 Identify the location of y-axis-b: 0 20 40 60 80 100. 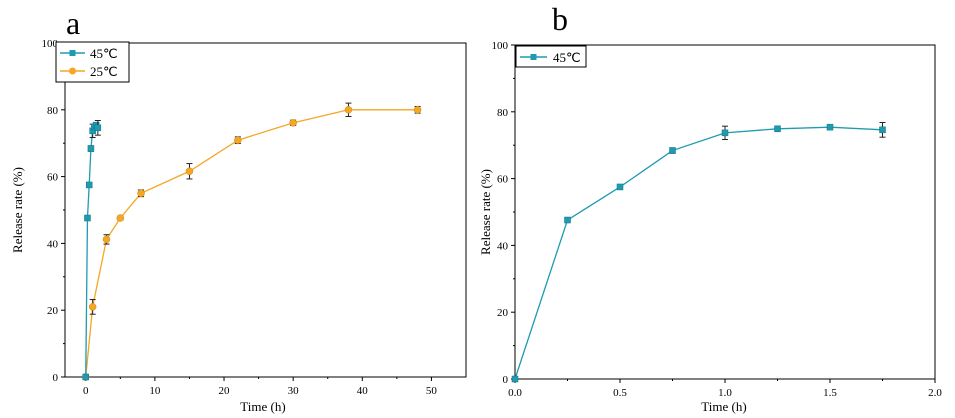
(503, 213).